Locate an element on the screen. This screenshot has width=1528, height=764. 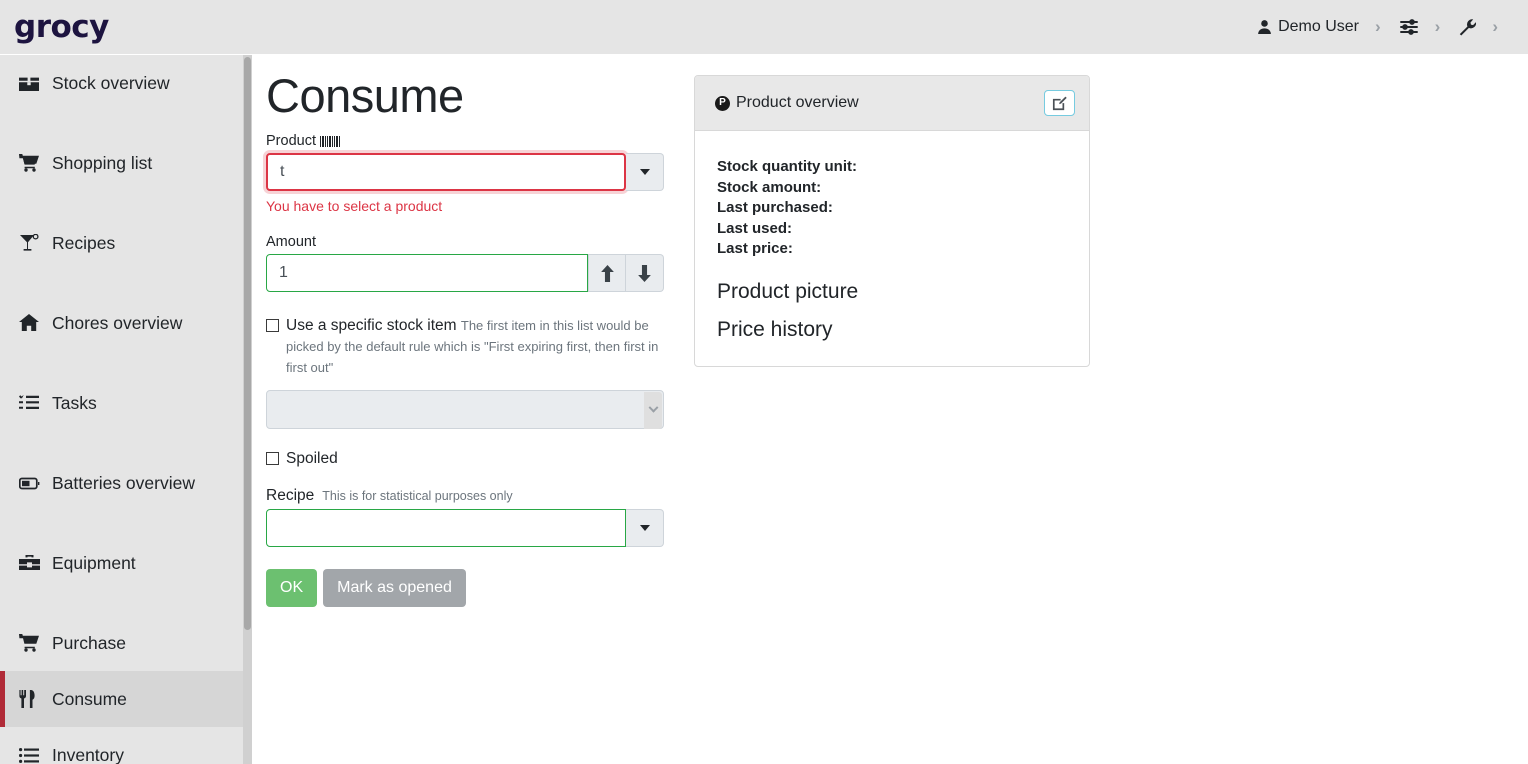
sidebar-item-recipes: Recipes is located at coordinates (122, 243).